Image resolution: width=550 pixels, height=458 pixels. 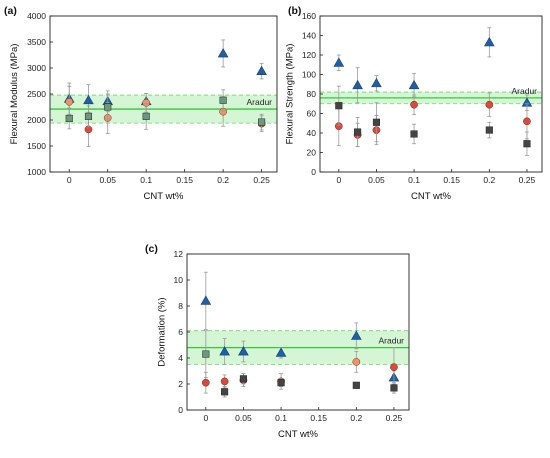 What do you see at coordinates (309, 55) in the screenshot?
I see `y-tick-label: 120` at bounding box center [309, 55].